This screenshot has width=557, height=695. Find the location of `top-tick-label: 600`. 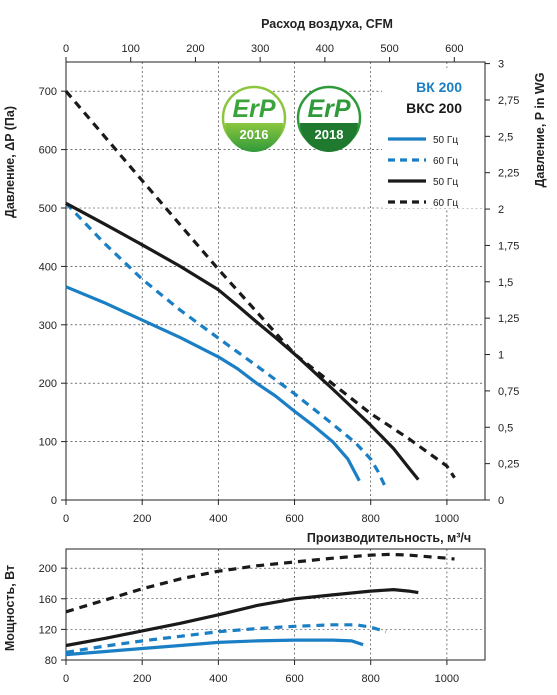

top-tick-label: 600 is located at coordinates (454, 49).